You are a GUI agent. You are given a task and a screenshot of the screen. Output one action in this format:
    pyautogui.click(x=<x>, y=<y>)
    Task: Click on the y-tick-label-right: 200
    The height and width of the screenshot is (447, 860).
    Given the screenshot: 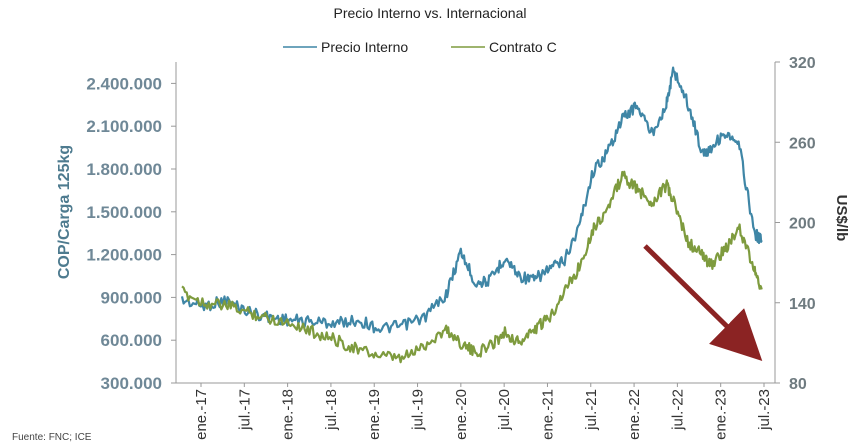 What is the action you would take?
    pyautogui.click(x=802, y=224)
    